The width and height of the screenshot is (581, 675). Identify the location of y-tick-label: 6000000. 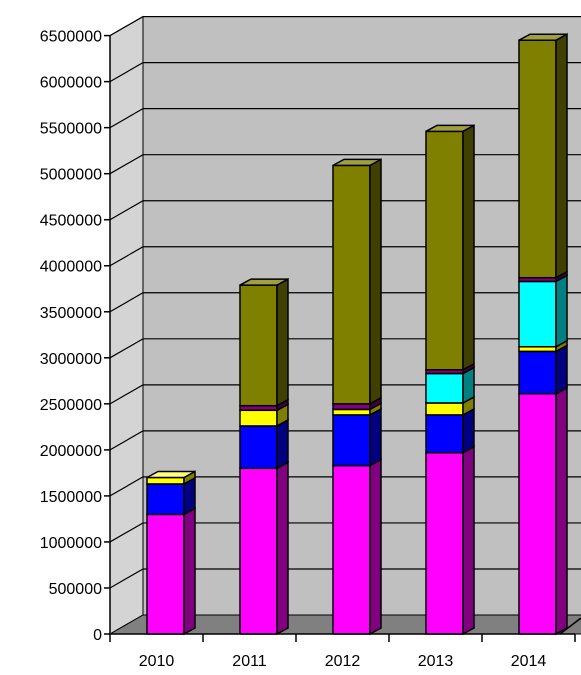
(71, 83).